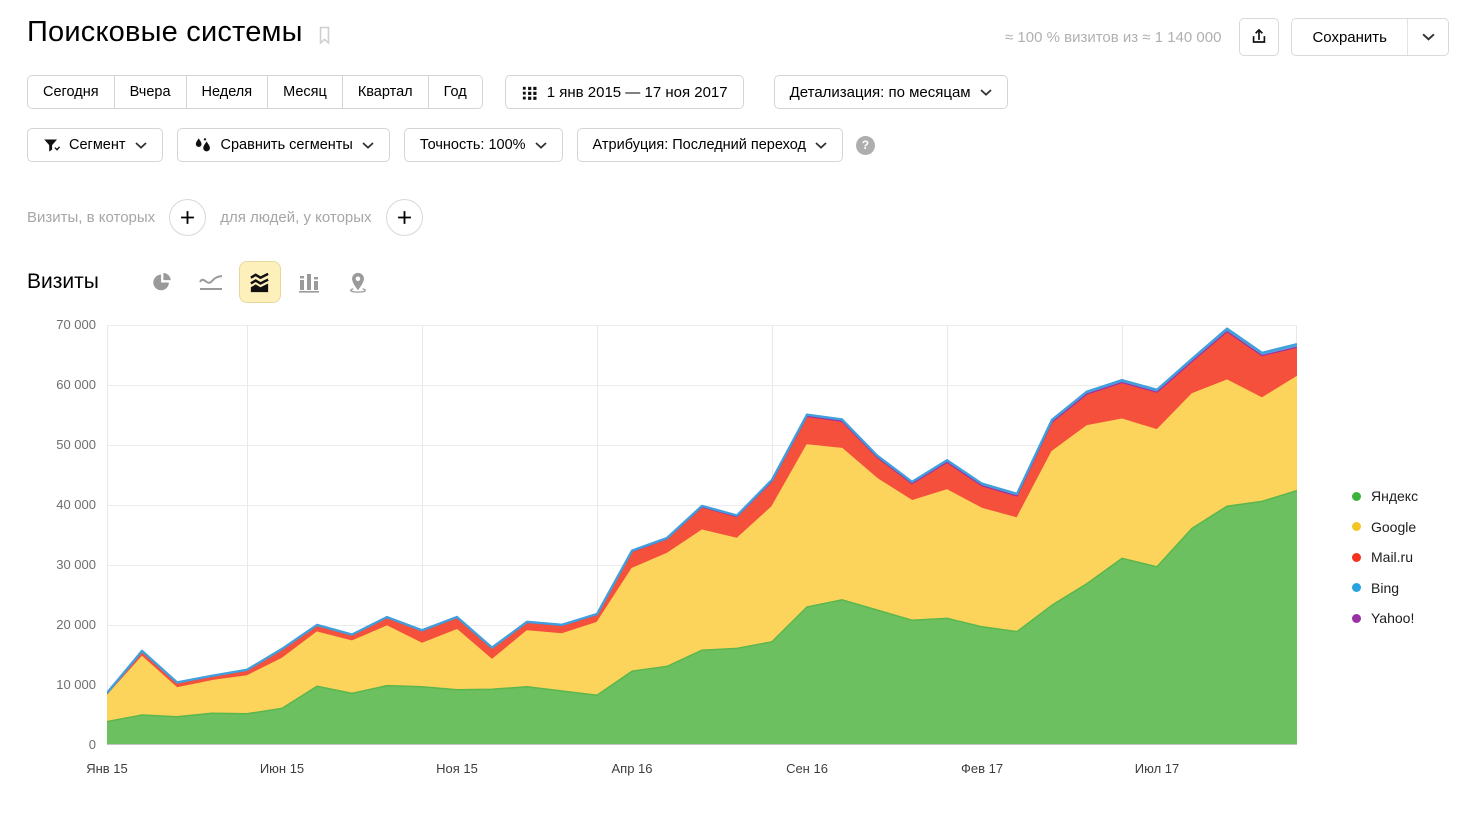 The image size is (1476, 818). I want to click on add-visit-condition-button, so click(188, 217).